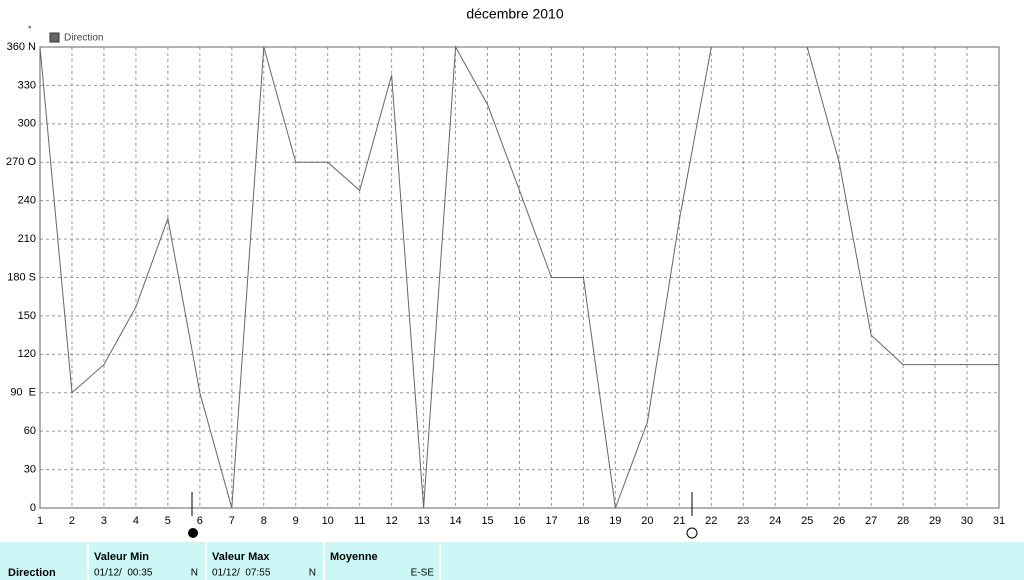 The image size is (1024, 580). What do you see at coordinates (935, 521) in the screenshot?
I see `x-tick-label: 29` at bounding box center [935, 521].